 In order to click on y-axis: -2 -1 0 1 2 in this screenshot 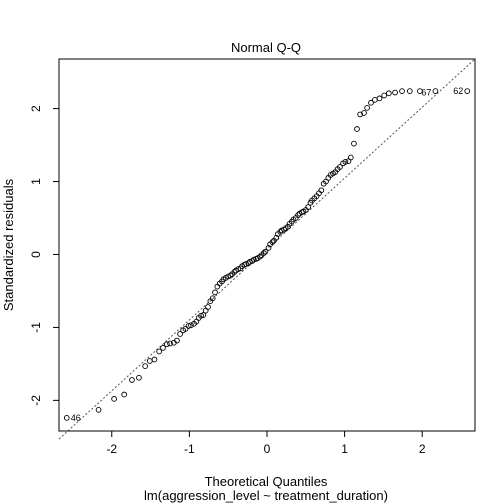, I will do `click(44, 255)`.